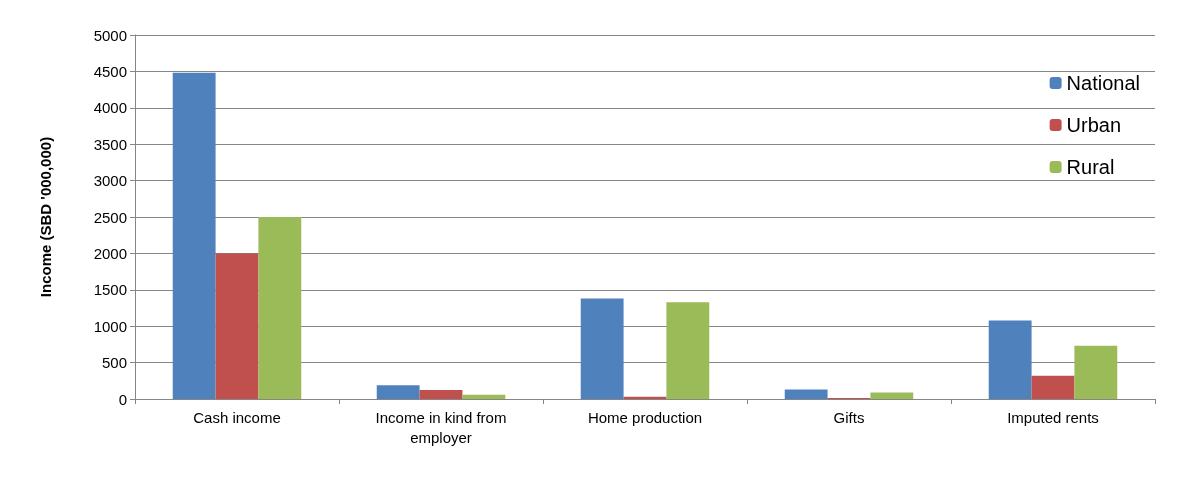  What do you see at coordinates (237, 417) in the screenshot?
I see `x-tick-label: Cash income` at bounding box center [237, 417].